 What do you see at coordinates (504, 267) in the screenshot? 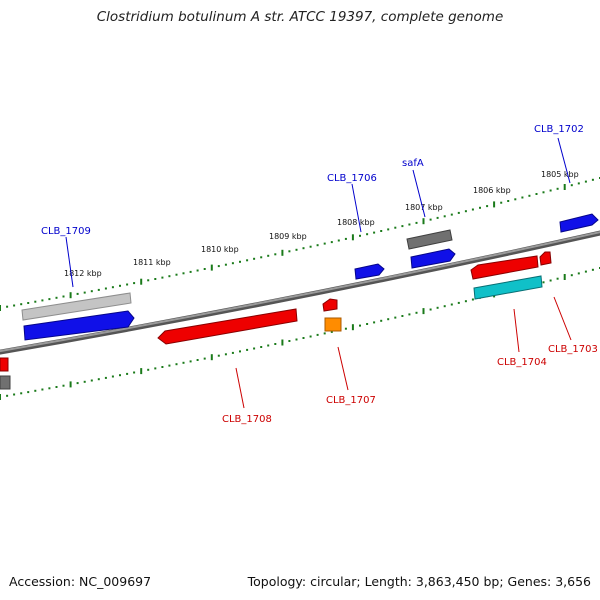
I see `gene-feature-clb1704` at bounding box center [504, 267].